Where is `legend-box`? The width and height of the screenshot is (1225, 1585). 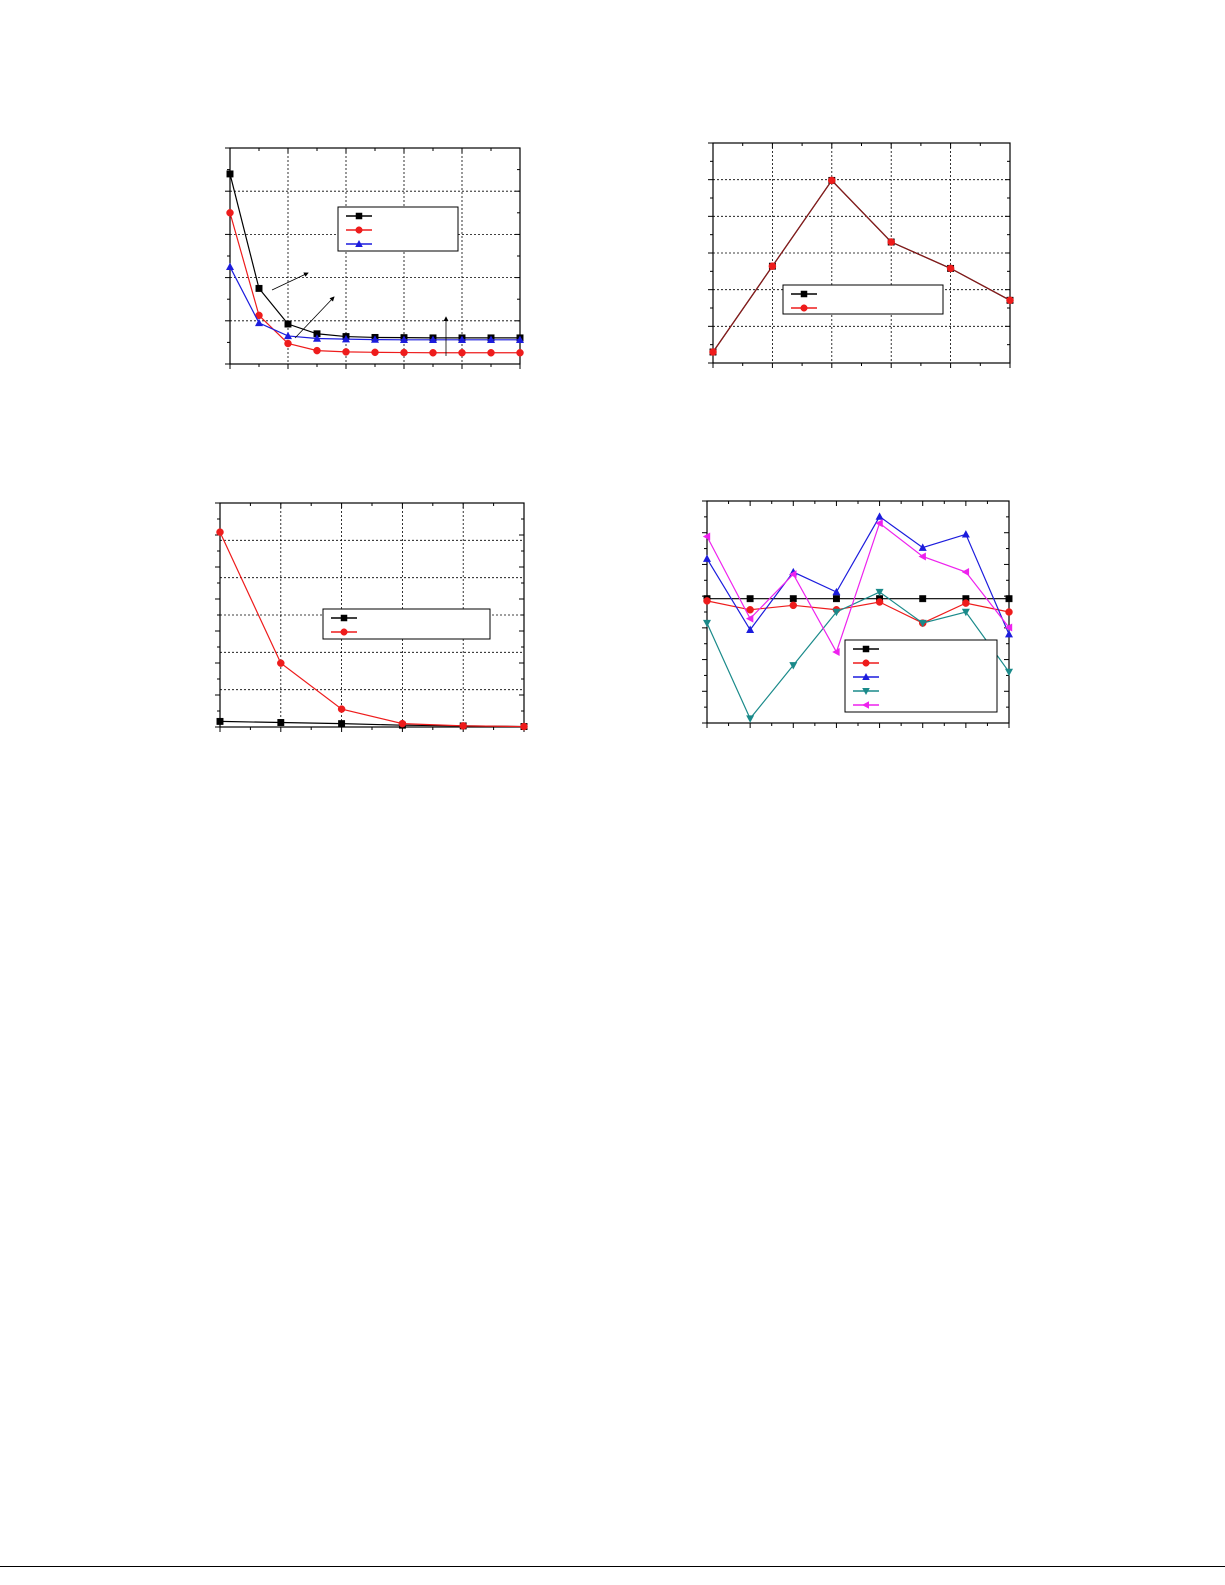
legend-box is located at coordinates (921, 676).